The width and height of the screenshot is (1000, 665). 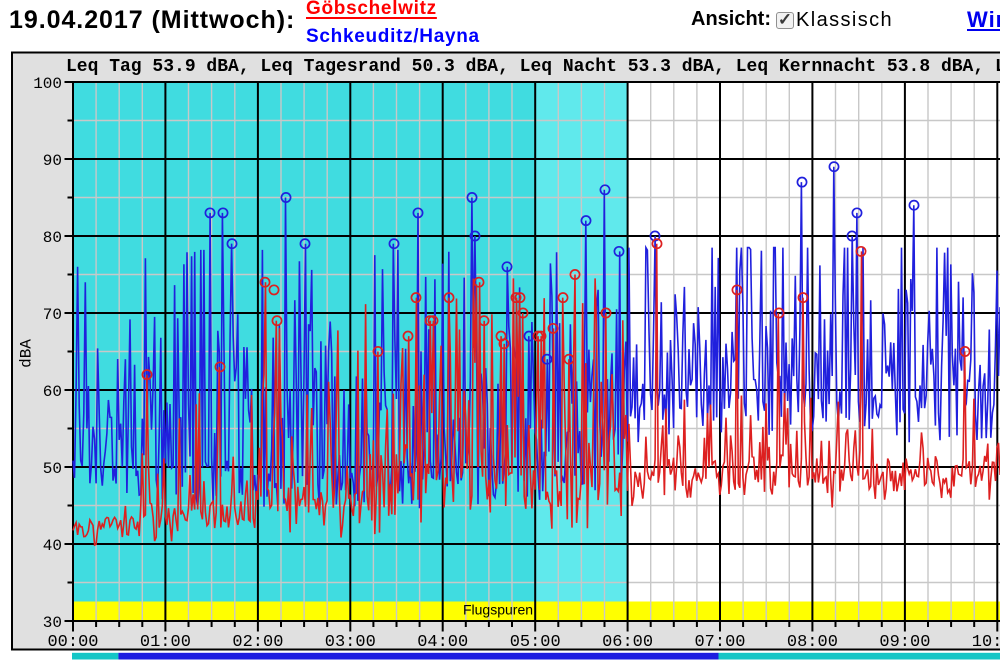 What do you see at coordinates (52, 546) in the screenshot?
I see `svg-text: 40` at bounding box center [52, 546].